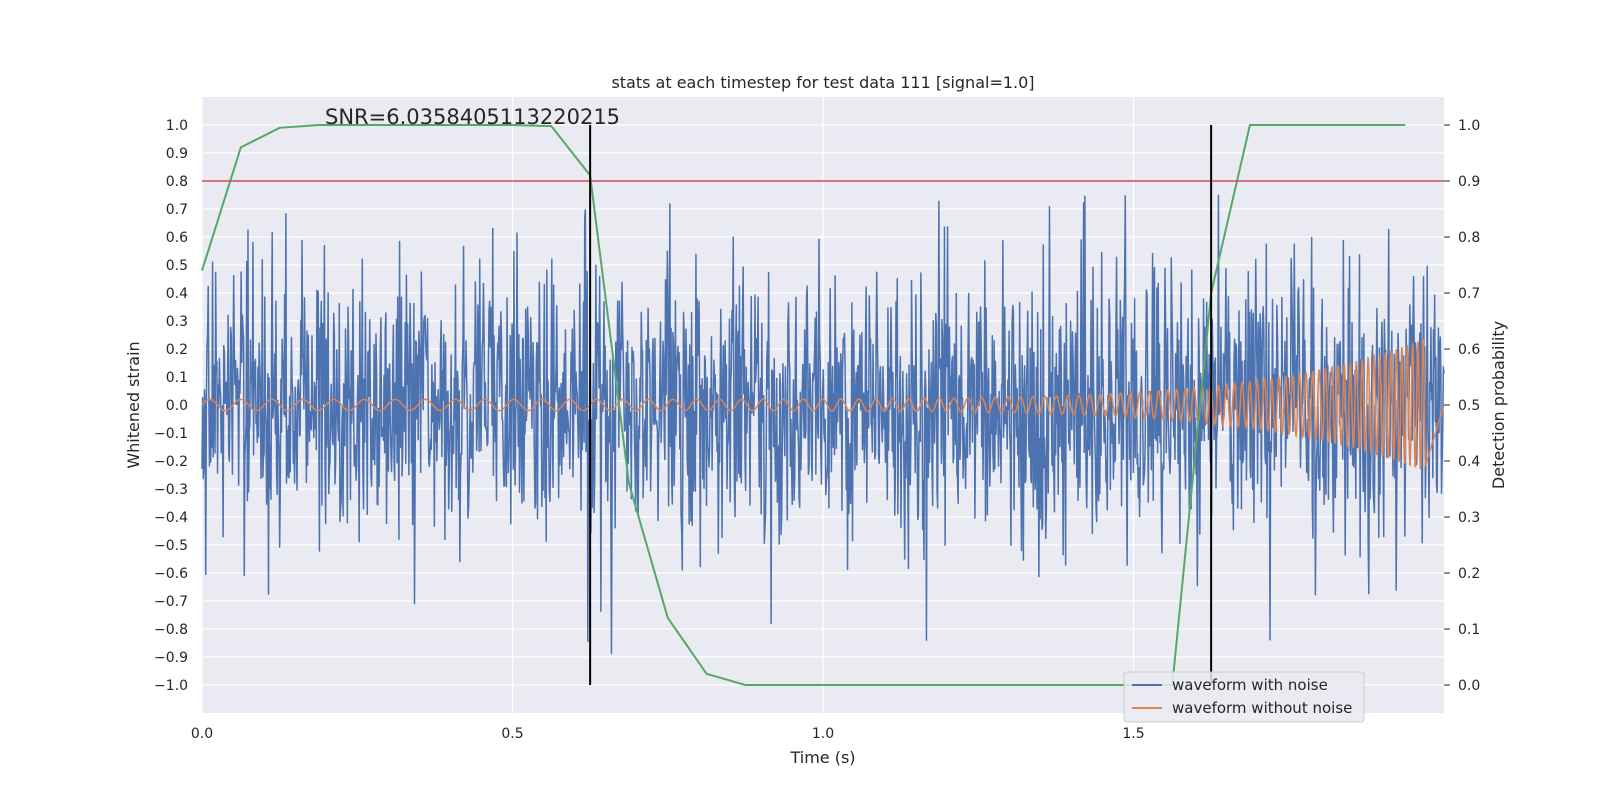 This screenshot has height=800, width=1600. I want to click on y-tick-label: 1.0, so click(177, 126).